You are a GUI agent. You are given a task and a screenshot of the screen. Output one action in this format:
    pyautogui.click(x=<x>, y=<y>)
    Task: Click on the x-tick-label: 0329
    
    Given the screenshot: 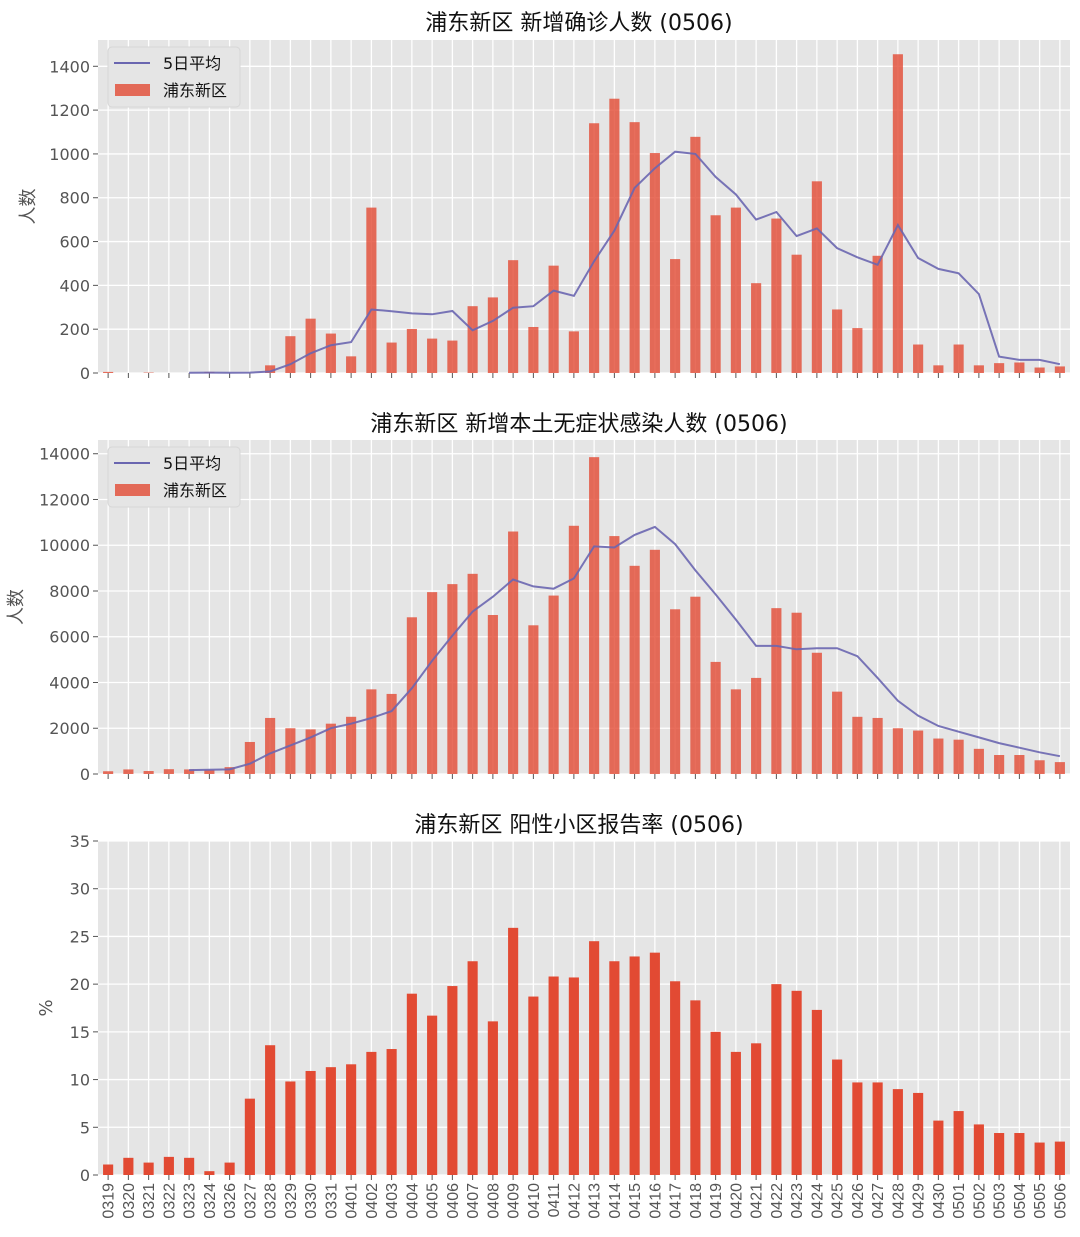 What is the action you would take?
    pyautogui.click(x=291, y=1201)
    